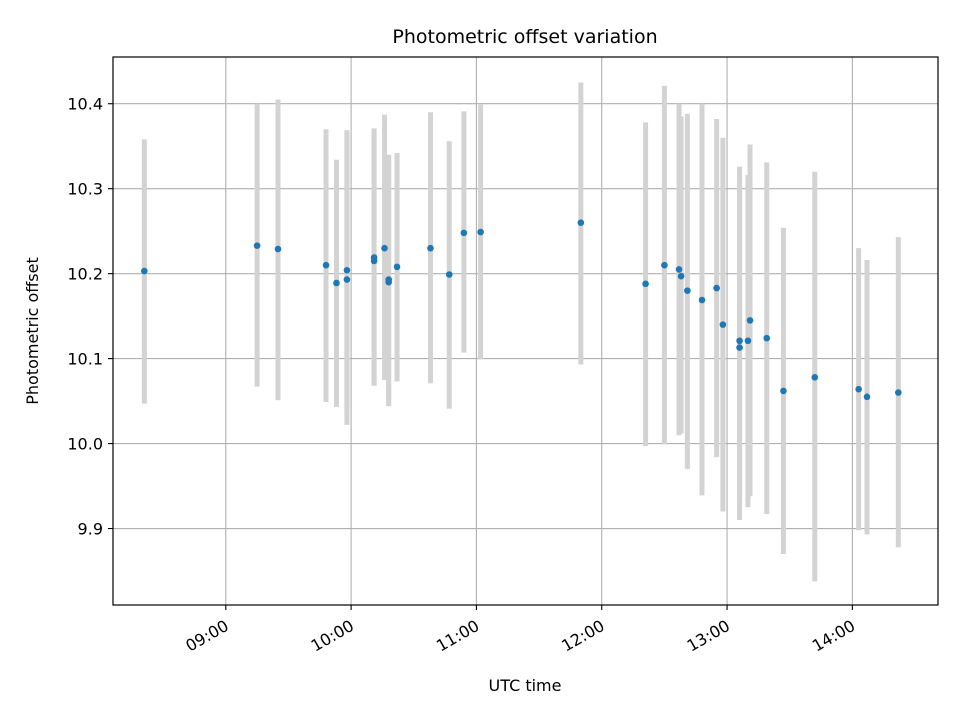 This screenshot has height=720, width=960. I want to click on y-tick-label: 10.4, so click(85, 104).